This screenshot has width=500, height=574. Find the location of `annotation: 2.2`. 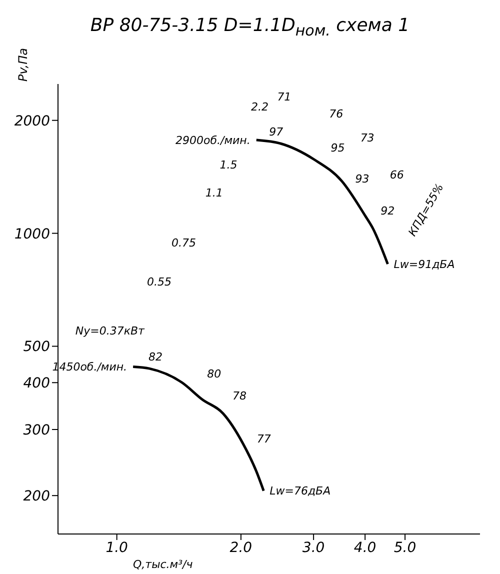

annotation: 2.2 is located at coordinates (259, 107).